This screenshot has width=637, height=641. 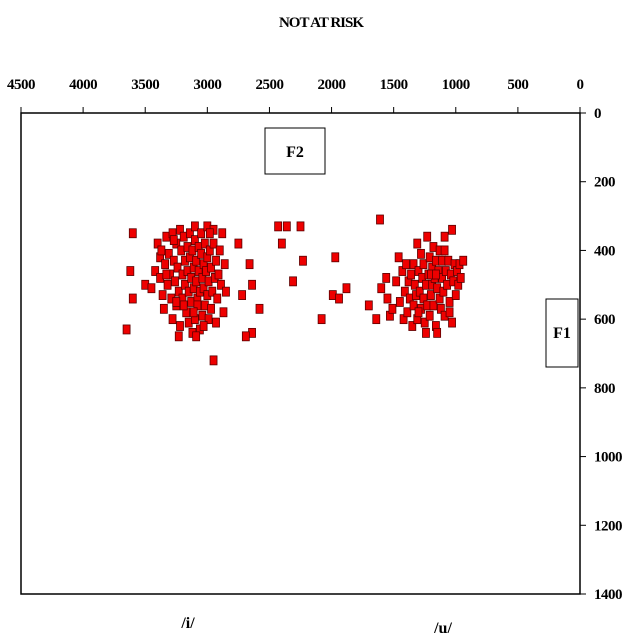 I want to click on vowel-label-i: /i/, so click(x=187, y=623).